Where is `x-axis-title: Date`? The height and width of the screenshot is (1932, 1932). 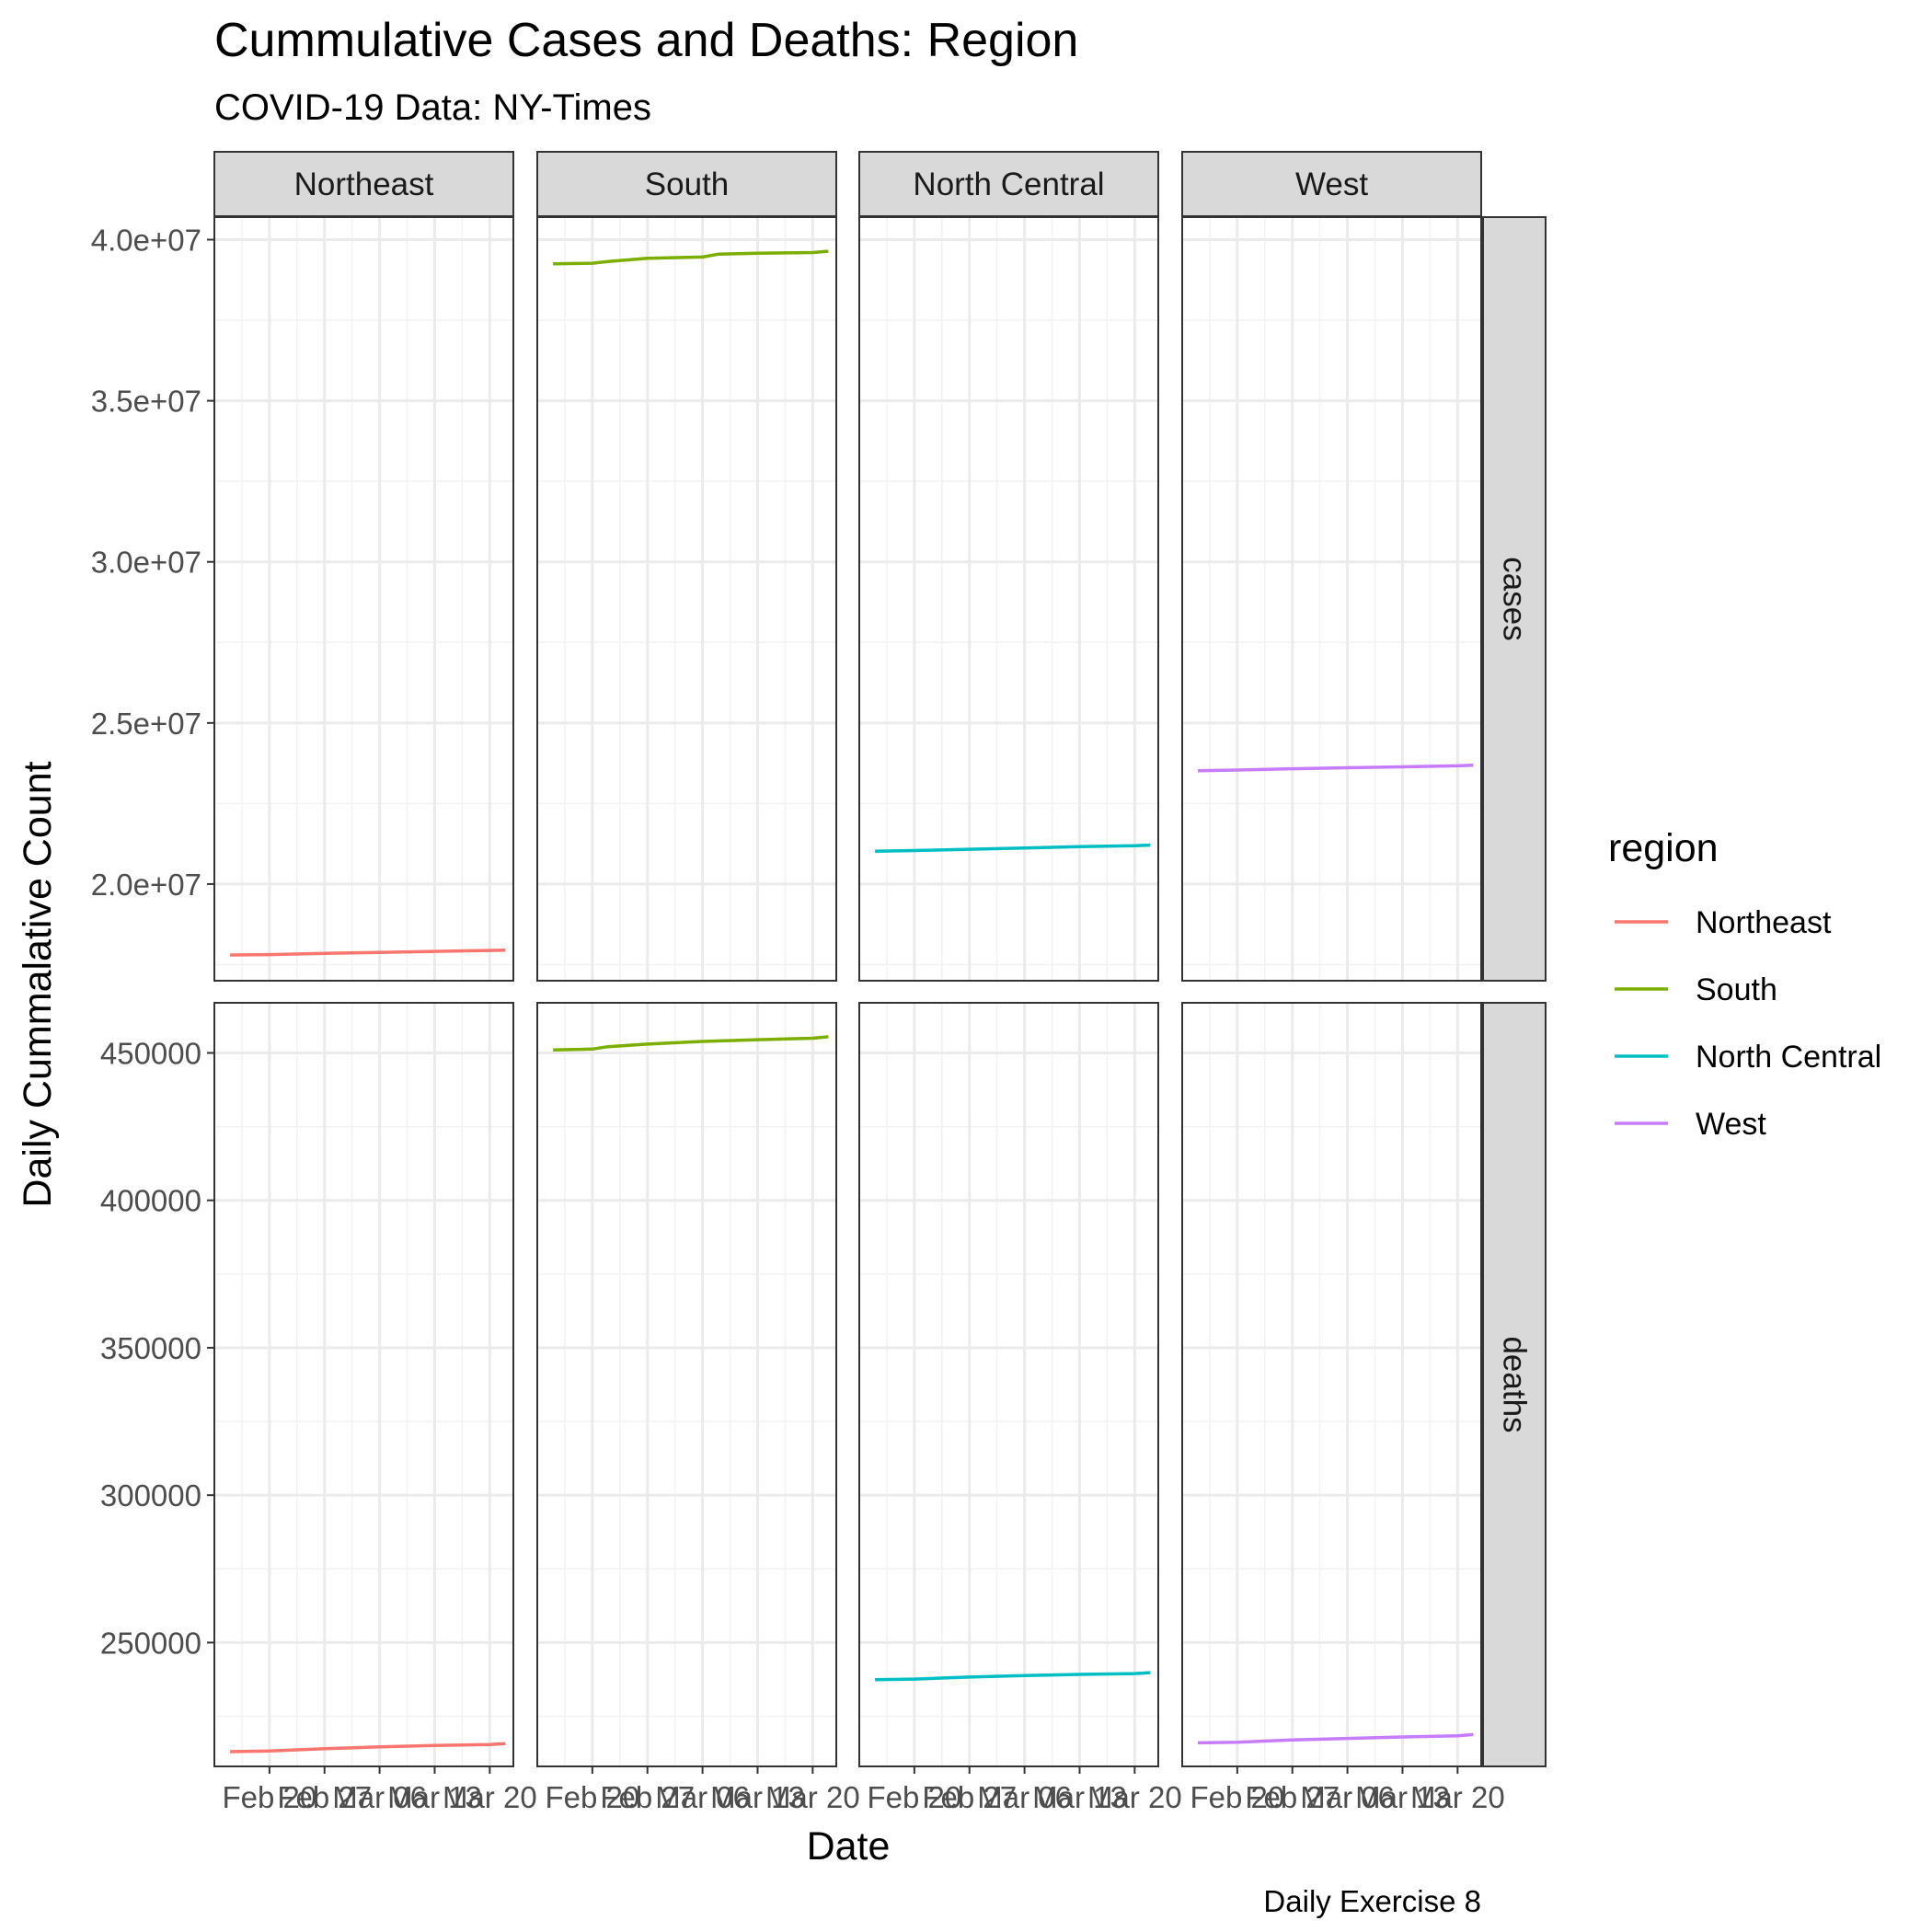
x-axis-title: Date is located at coordinates (849, 1846).